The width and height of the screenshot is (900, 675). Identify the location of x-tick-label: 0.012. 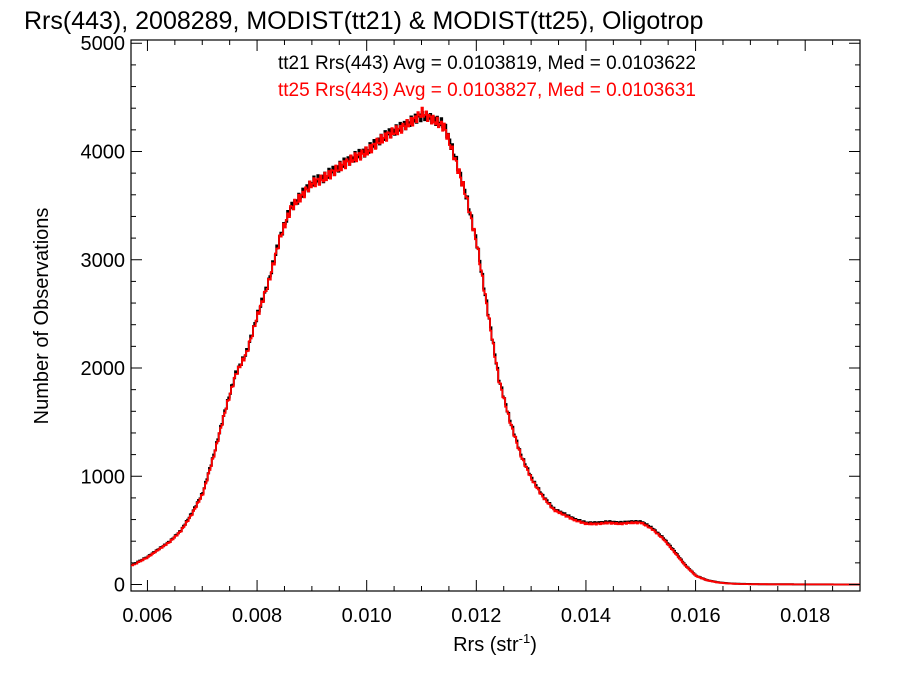
(476, 616).